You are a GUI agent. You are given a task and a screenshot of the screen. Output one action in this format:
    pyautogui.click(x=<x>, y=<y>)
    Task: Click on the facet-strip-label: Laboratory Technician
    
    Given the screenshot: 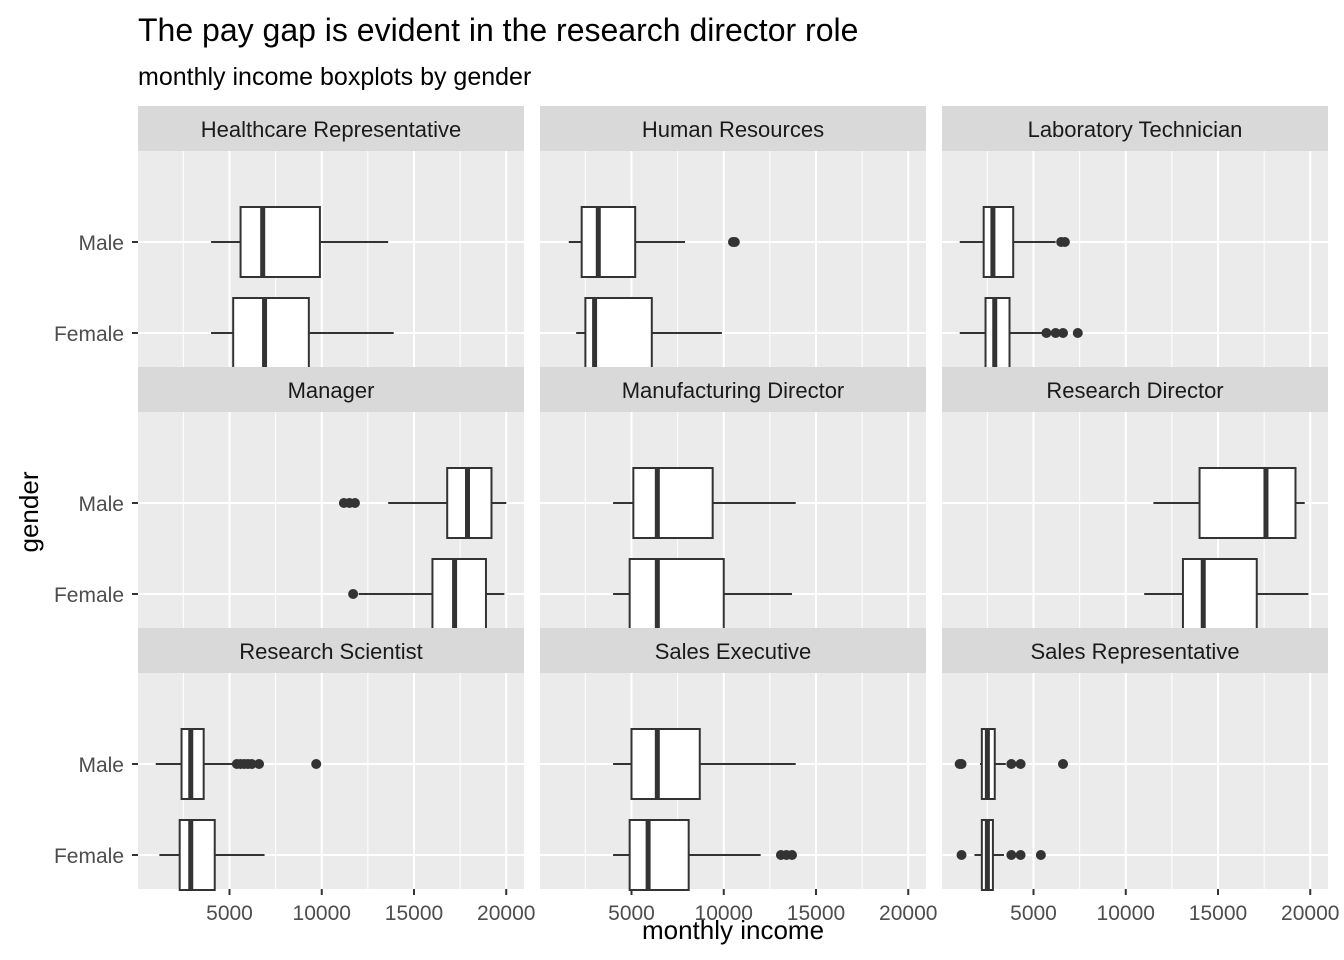 What is the action you would take?
    pyautogui.click(x=1135, y=129)
    